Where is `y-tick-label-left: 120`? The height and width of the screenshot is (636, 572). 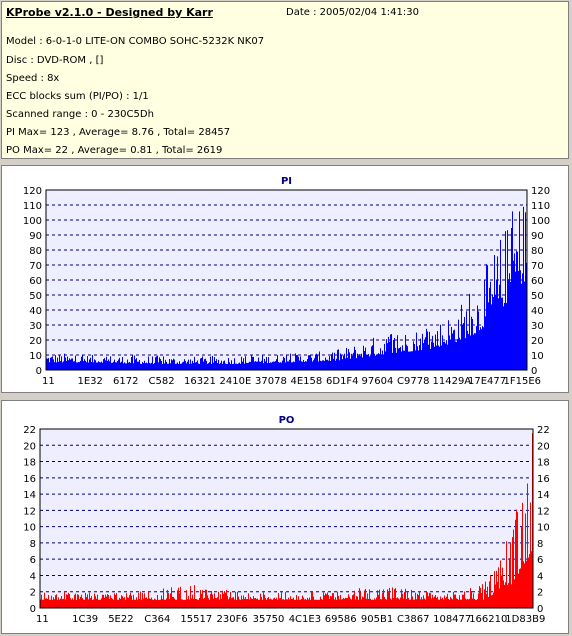 y-tick-label-left: 120 is located at coordinates (32, 191).